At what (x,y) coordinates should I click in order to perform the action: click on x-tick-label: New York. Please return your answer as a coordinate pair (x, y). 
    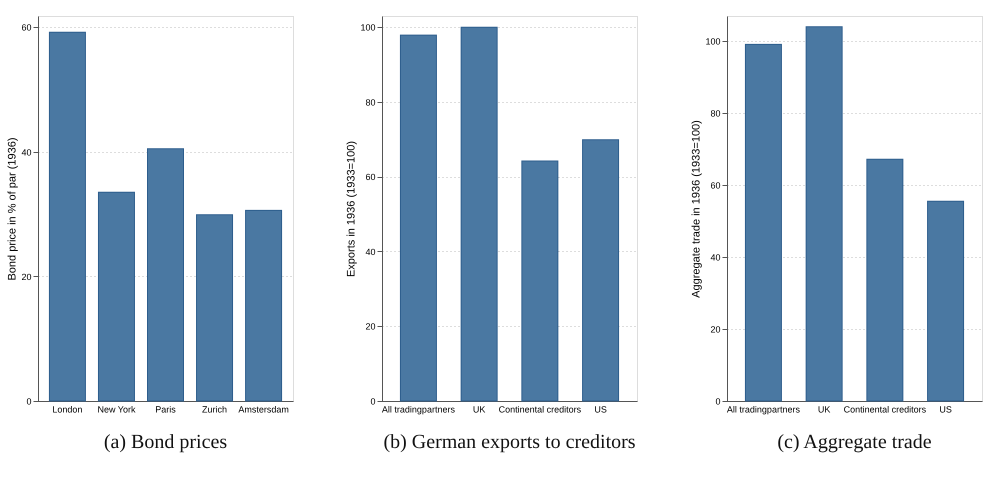
    Looking at the image, I should click on (116, 409).